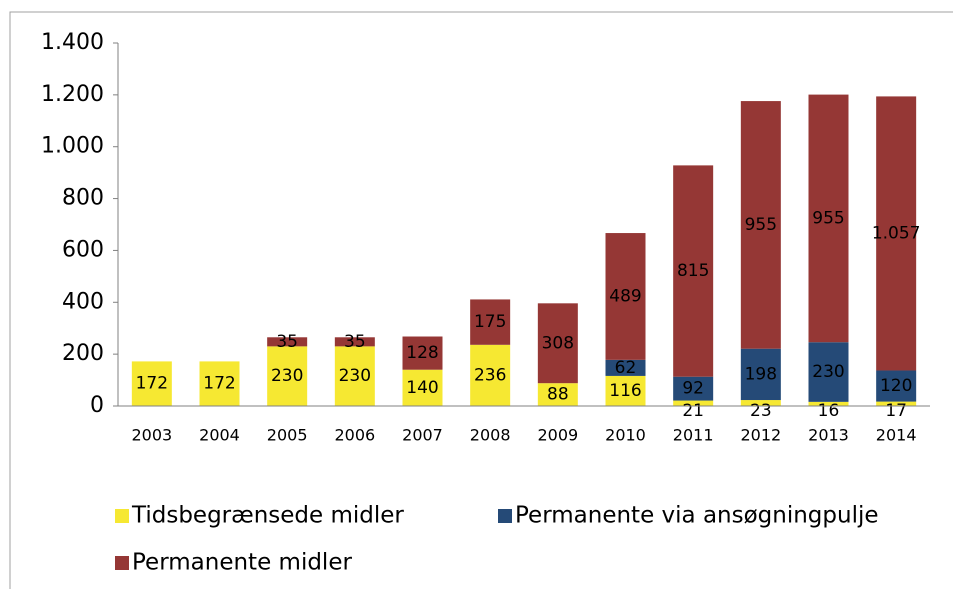  I want to click on value-label: 198, so click(761, 374).